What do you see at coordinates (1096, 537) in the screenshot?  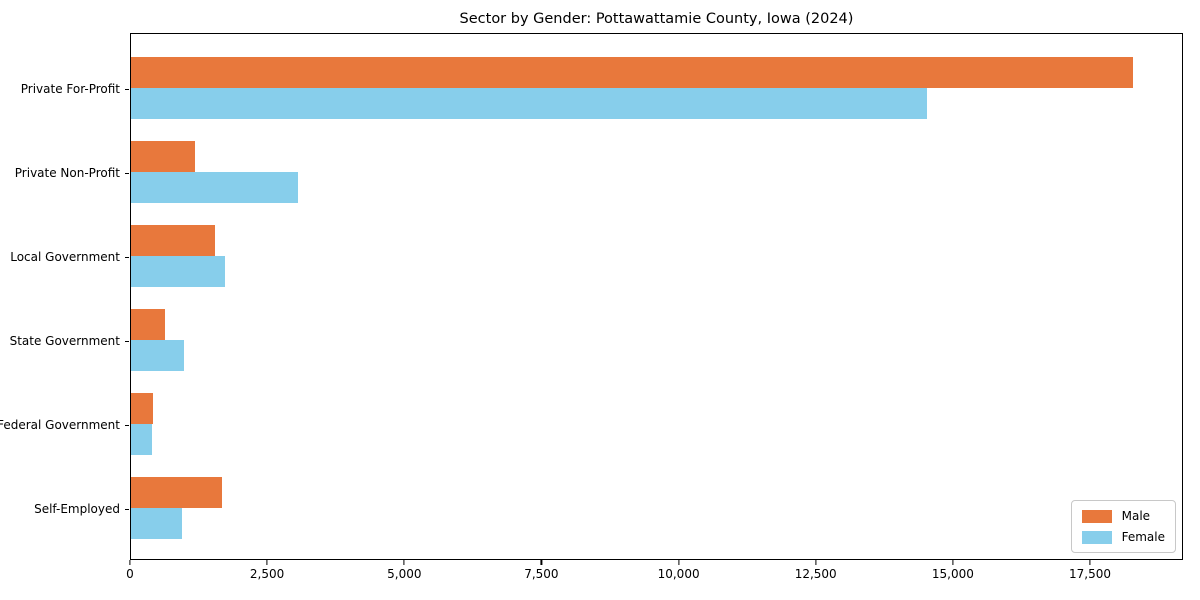 I see `legend-swatch-female` at bounding box center [1096, 537].